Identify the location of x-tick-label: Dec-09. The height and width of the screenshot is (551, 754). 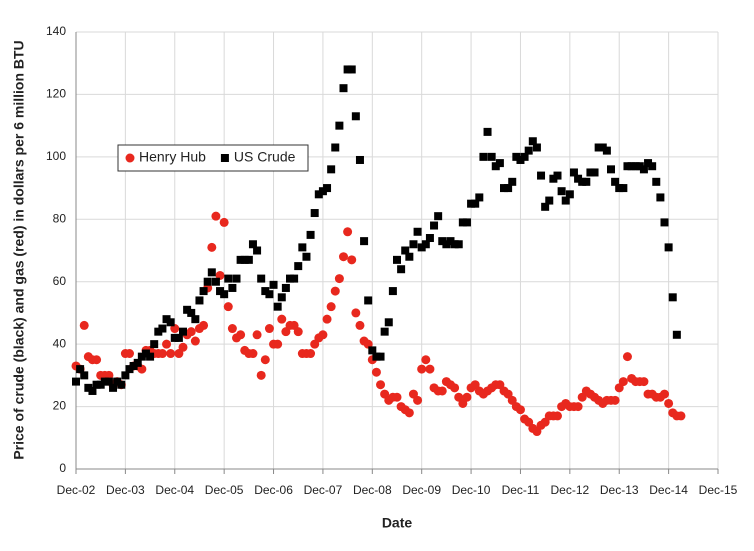
(421, 490).